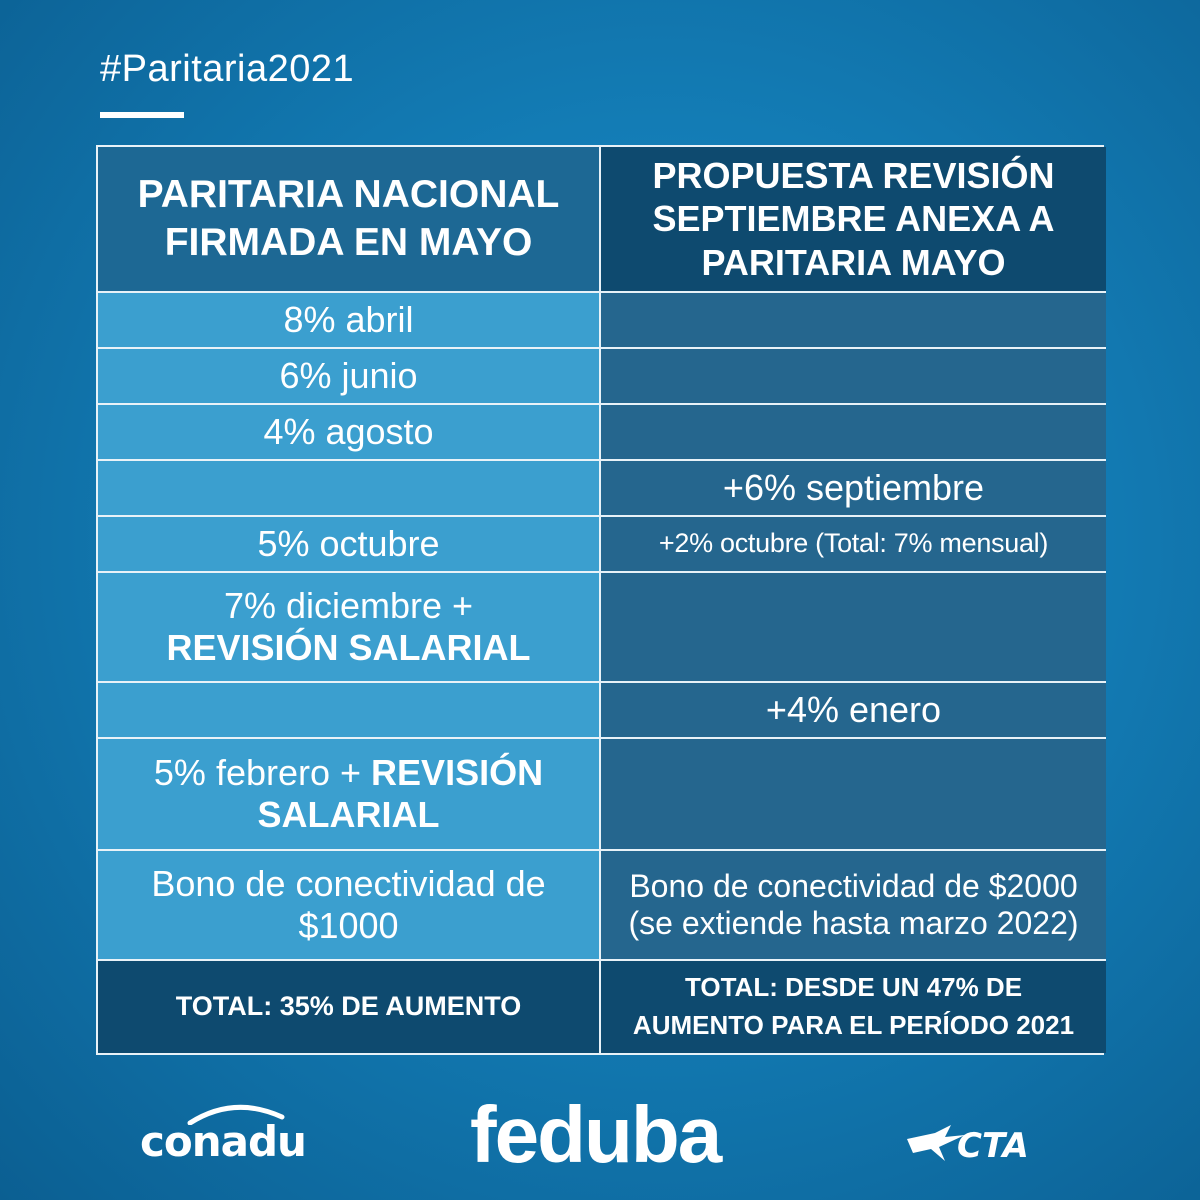 The width and height of the screenshot is (1200, 1200). What do you see at coordinates (993, 1146) in the screenshot?
I see `cta-text: CTA` at bounding box center [993, 1146].